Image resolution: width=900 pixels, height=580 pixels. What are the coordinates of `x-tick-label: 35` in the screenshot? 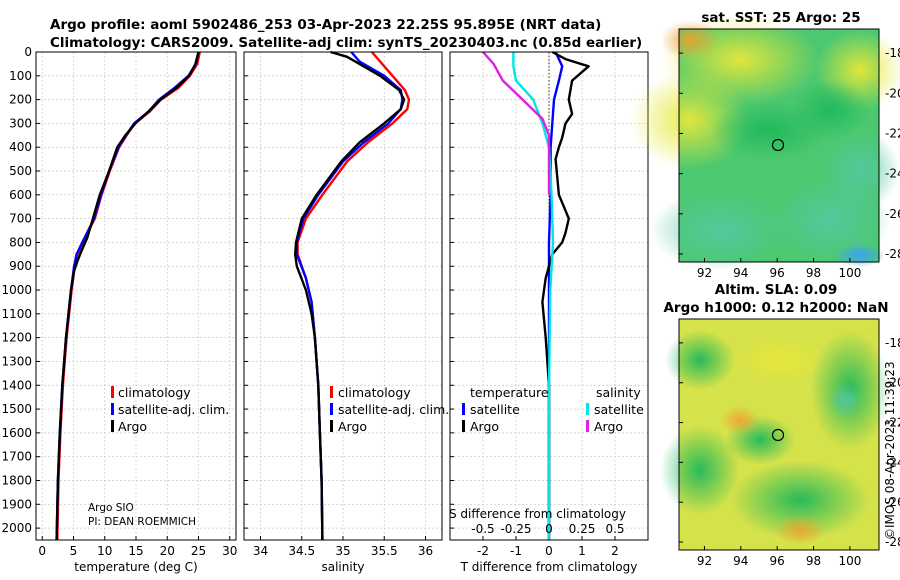 It's located at (342, 551).